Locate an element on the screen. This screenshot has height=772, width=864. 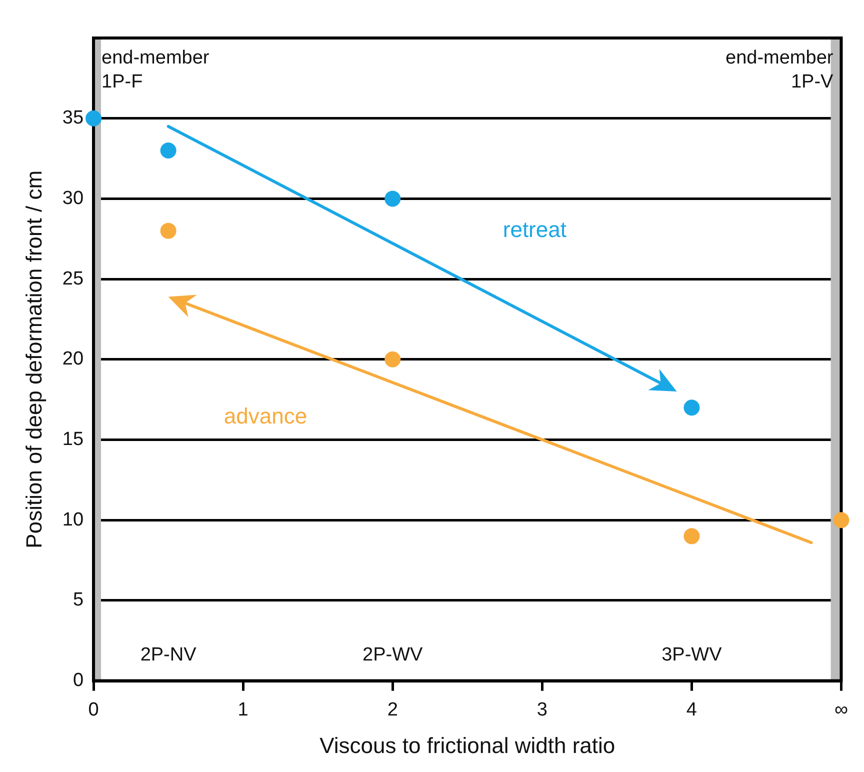
y-tick-label: 0 is located at coordinates (78, 681).